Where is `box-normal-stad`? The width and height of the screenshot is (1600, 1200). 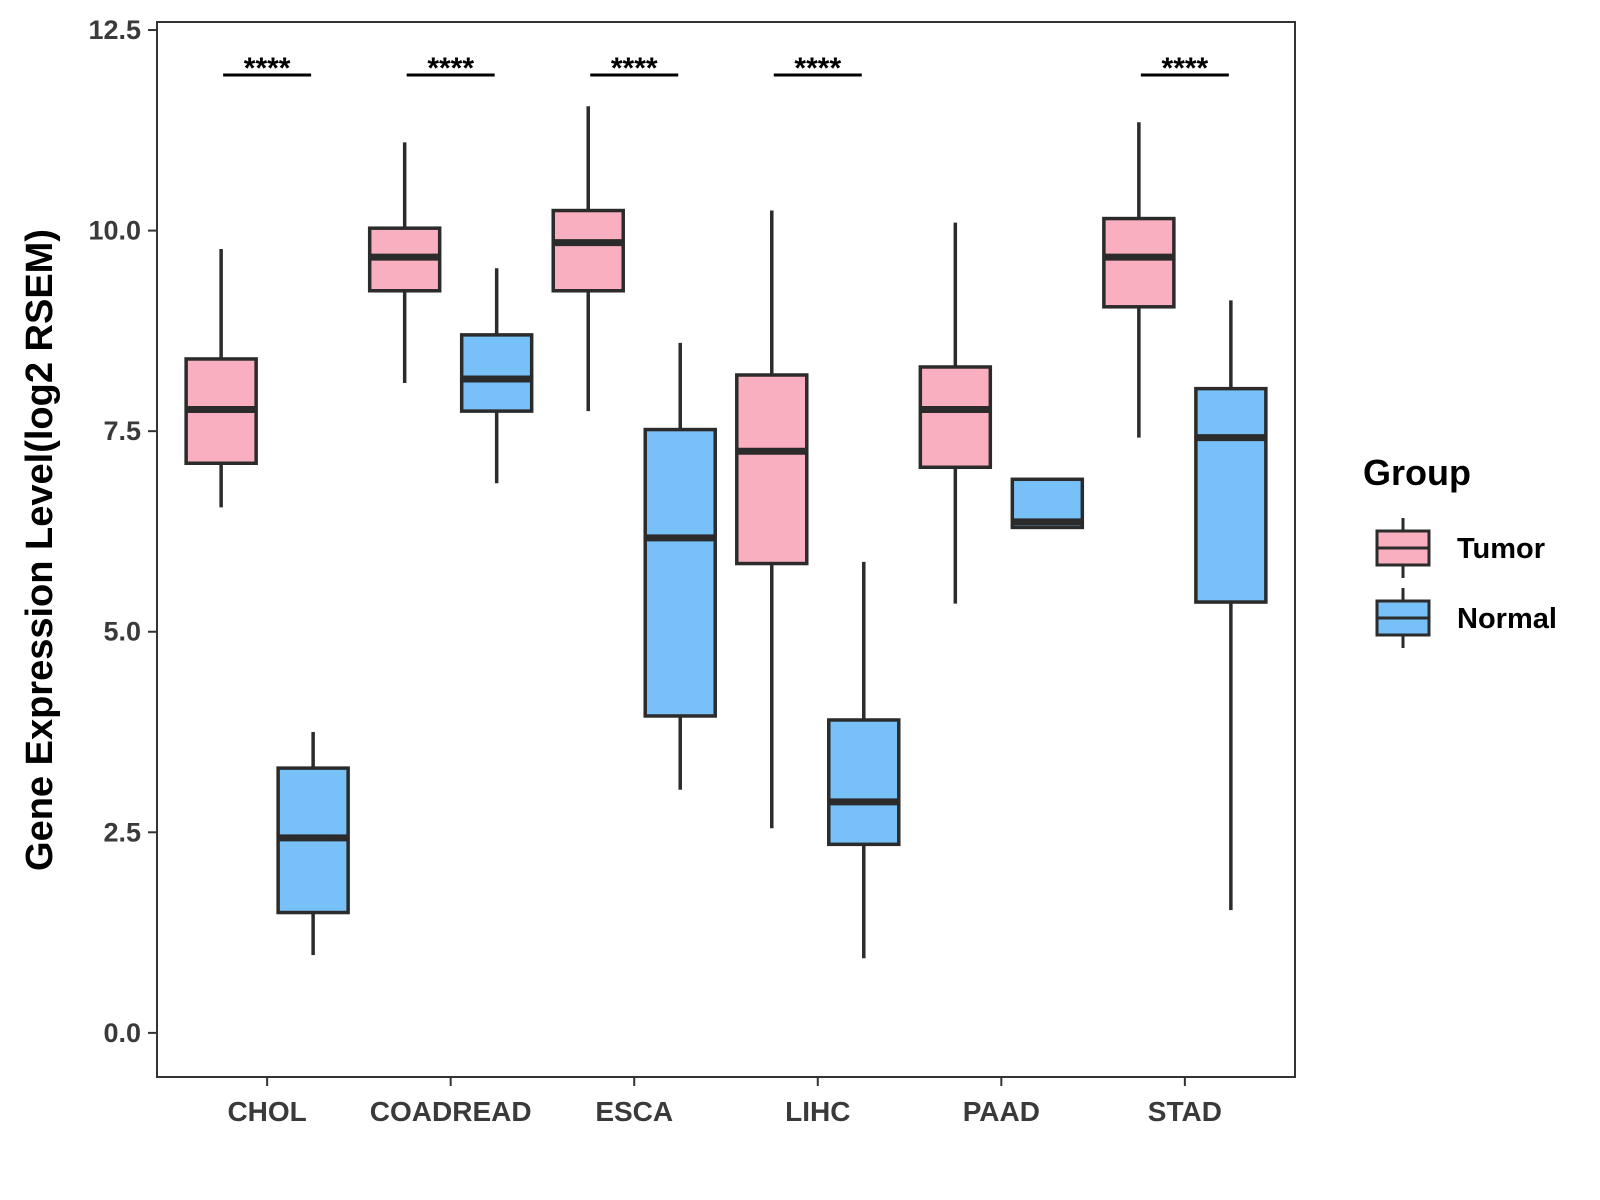
box-normal-stad is located at coordinates (1231, 605).